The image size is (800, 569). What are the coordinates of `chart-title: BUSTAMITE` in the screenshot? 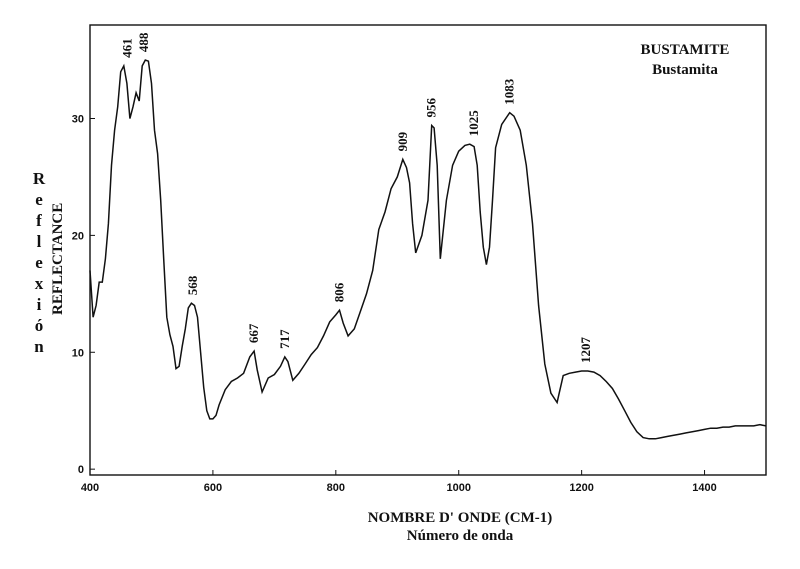 It's located at (685, 50).